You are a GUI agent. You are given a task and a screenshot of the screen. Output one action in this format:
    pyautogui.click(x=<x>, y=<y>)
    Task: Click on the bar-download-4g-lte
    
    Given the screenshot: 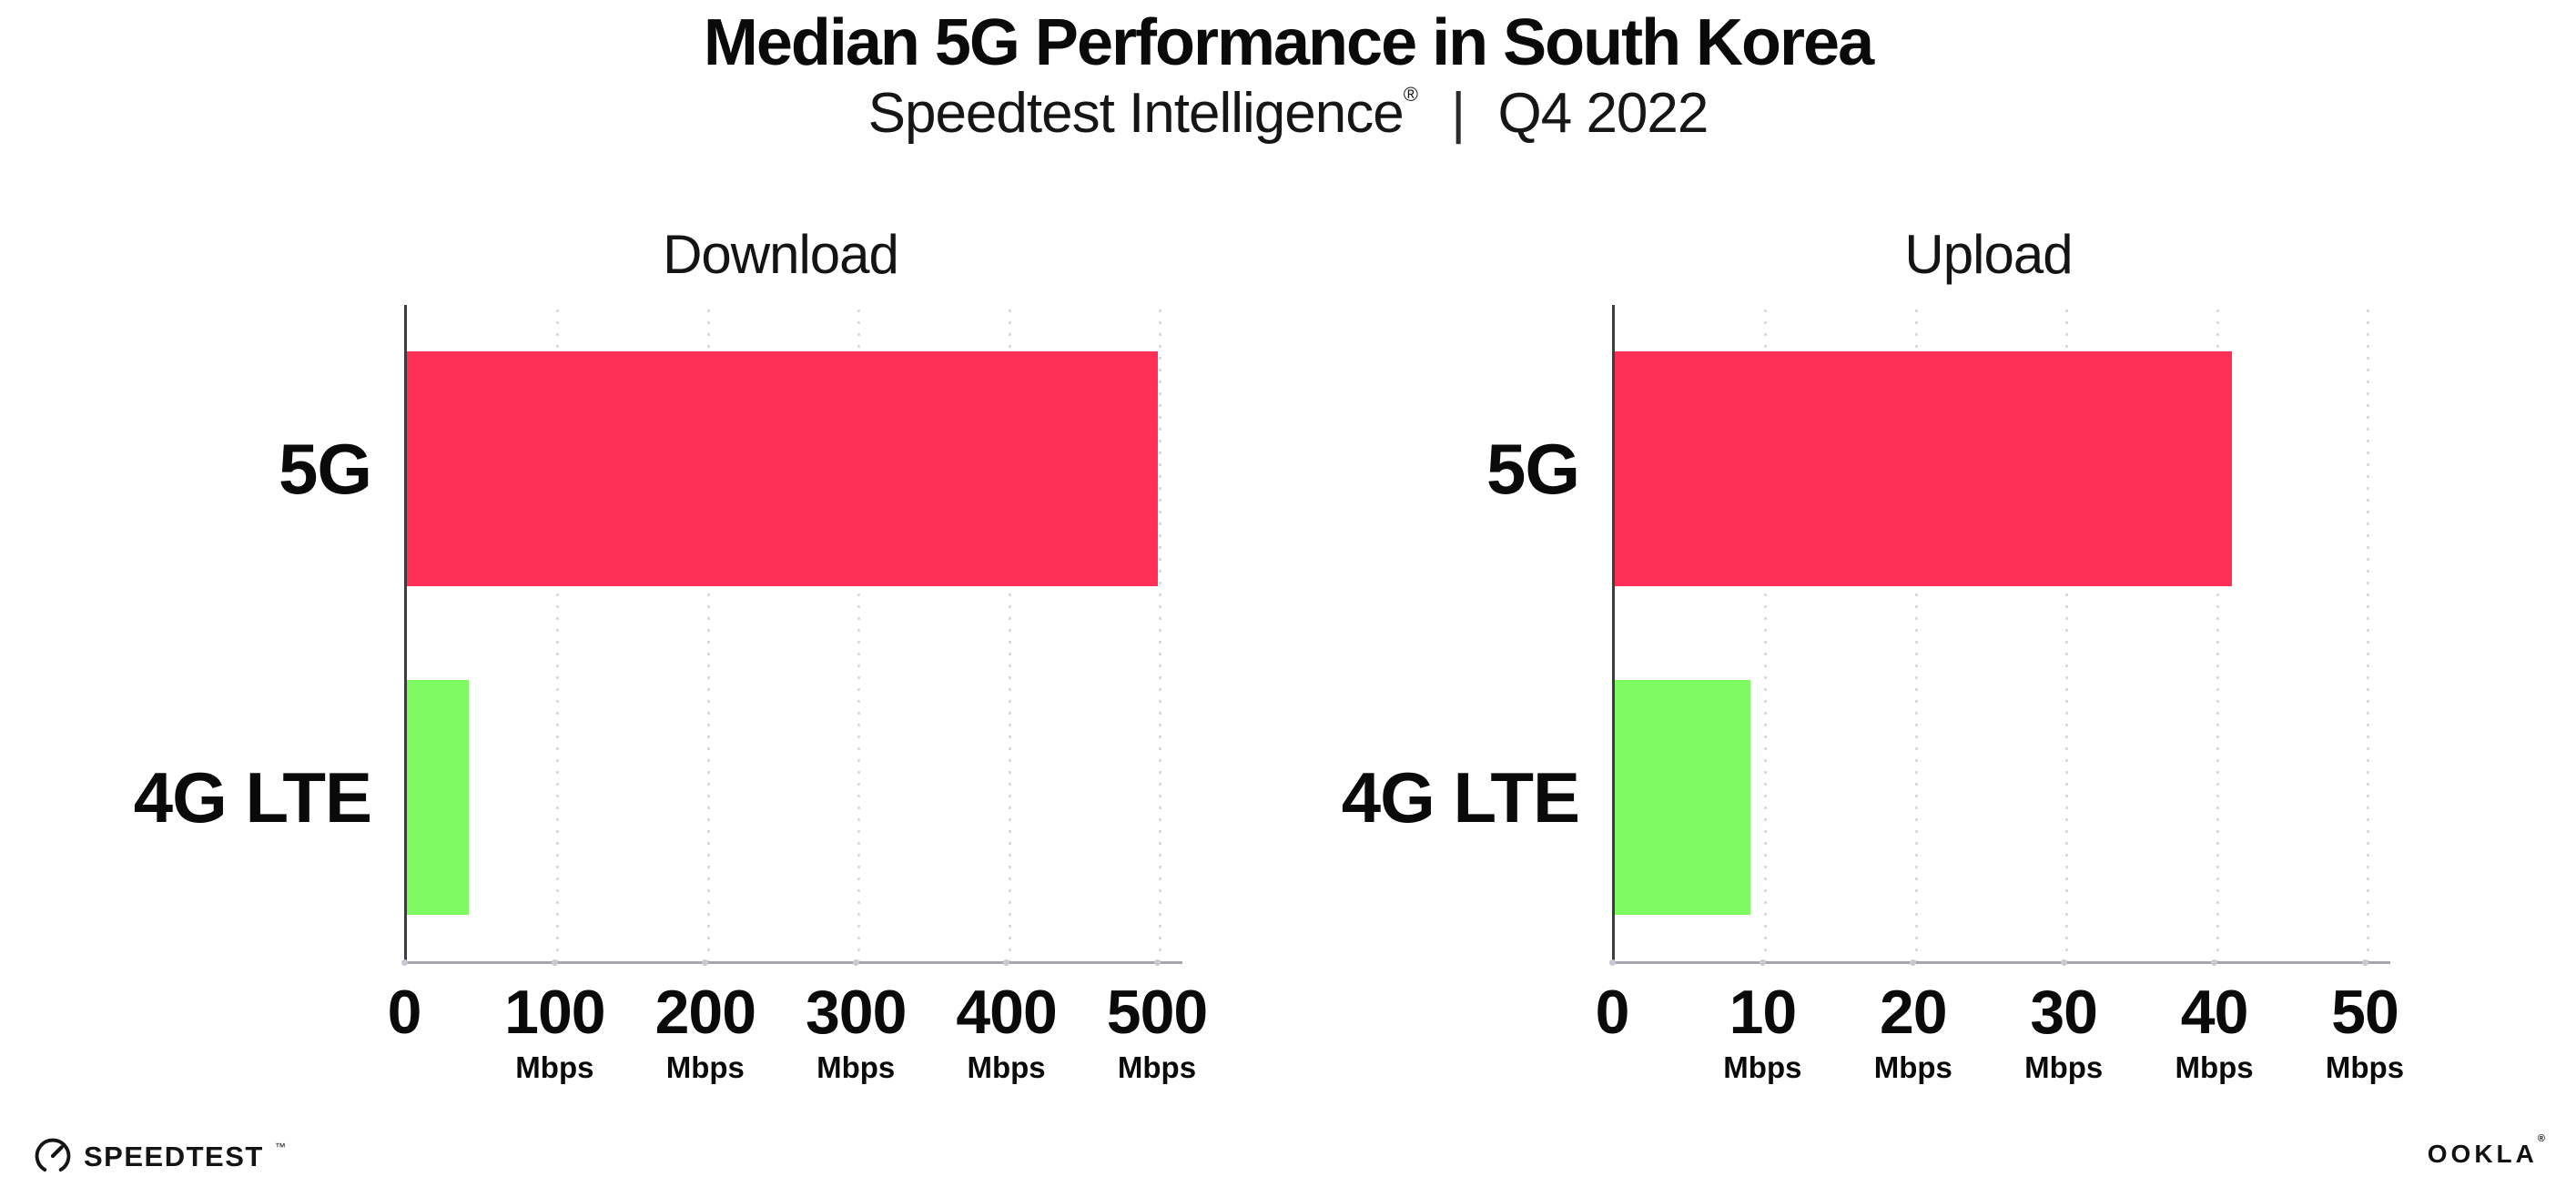 What is the action you would take?
    pyautogui.click(x=438, y=798)
    